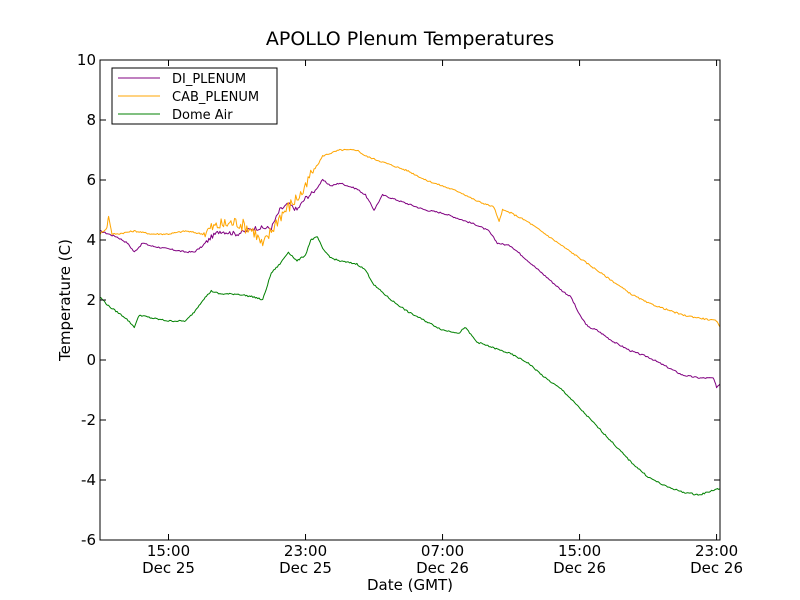 The image size is (800, 600). Describe the element at coordinates (88, 480) in the screenshot. I see `y-tick-label: -4` at that location.